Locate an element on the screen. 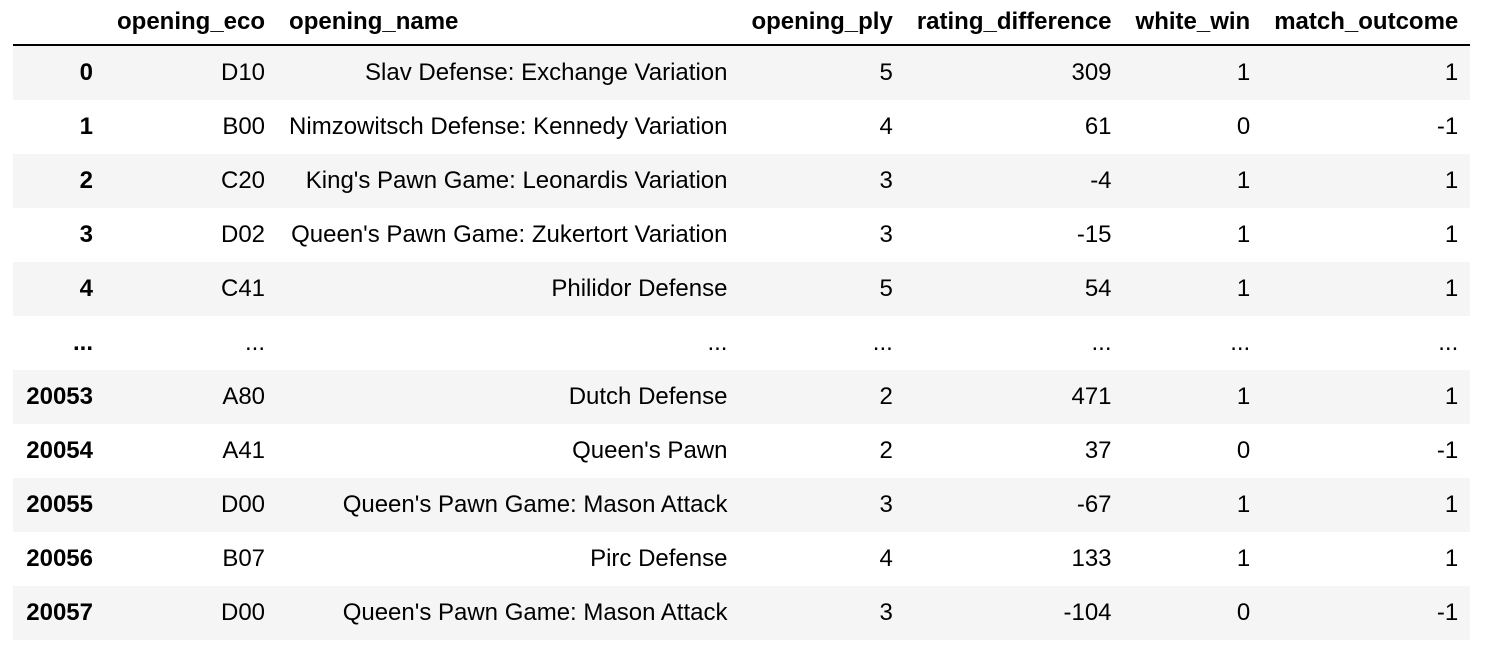 The height and width of the screenshot is (664, 1486). cell-opening_name: Slav Defense: Exchange Variation is located at coordinates (546, 72).